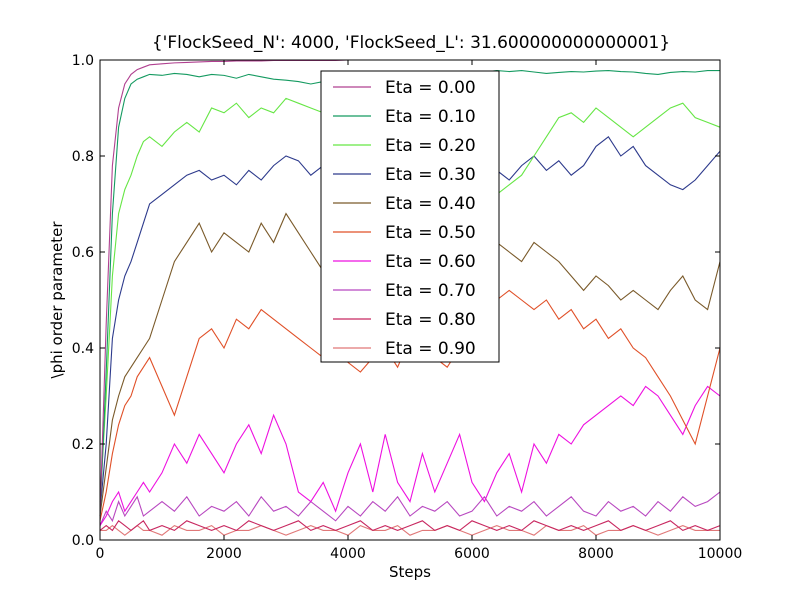 The image size is (800, 600). Describe the element at coordinates (430, 291) in the screenshot. I see `legend-label: Eta = 0.70` at that location.